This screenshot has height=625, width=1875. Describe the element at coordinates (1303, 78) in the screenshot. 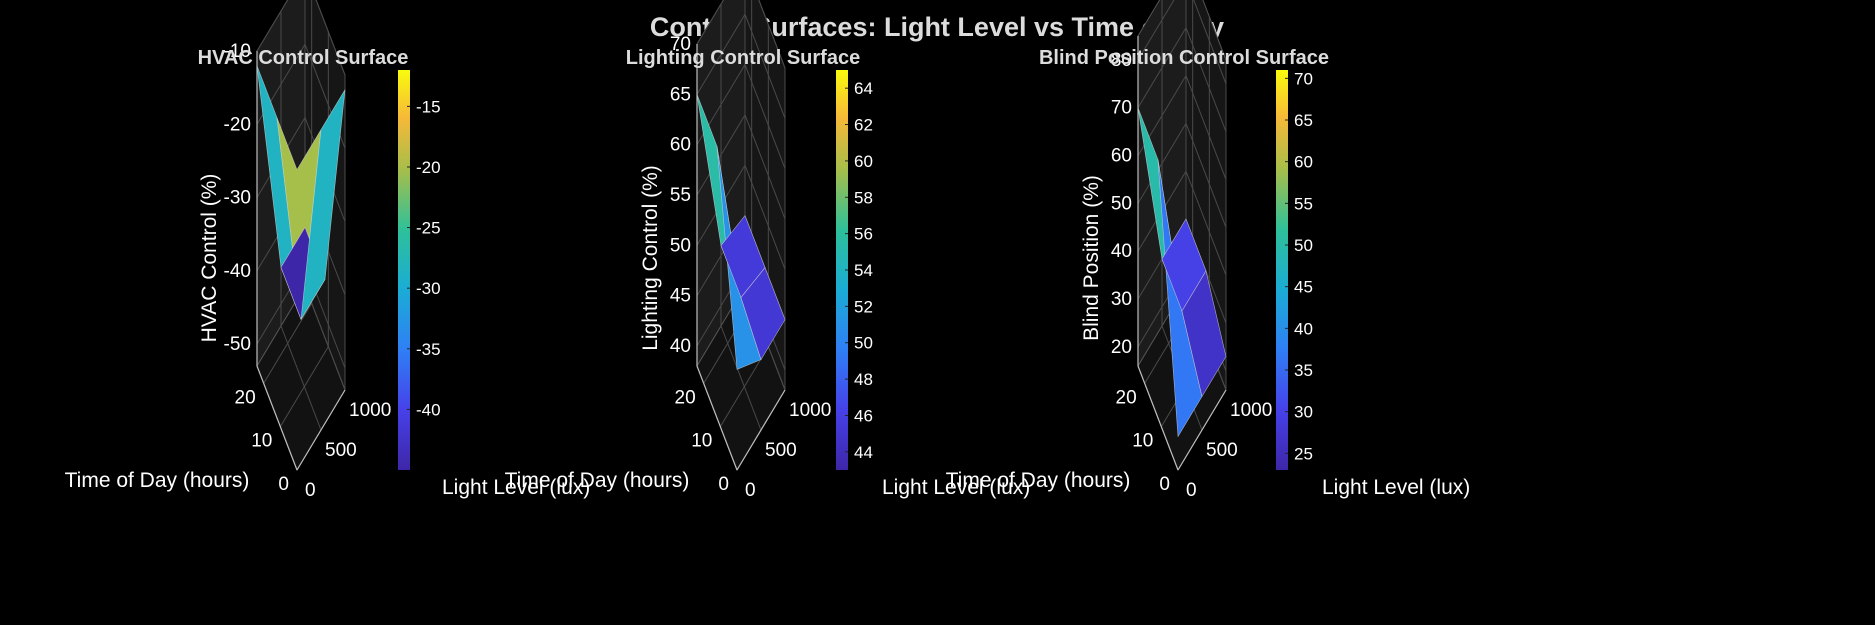

I see `colorbar-tick-label: 70` at that location.